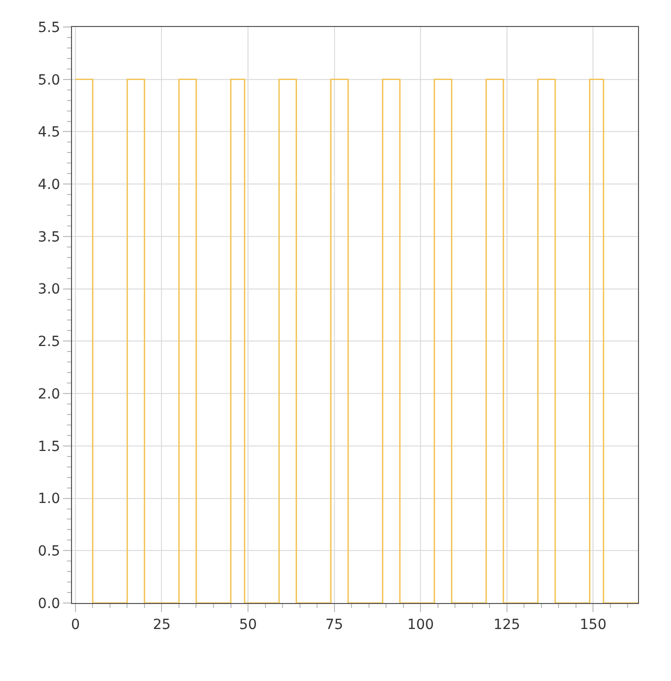 This screenshot has width=671, height=681. Describe the element at coordinates (420, 624) in the screenshot. I see `x-tick-label: 100` at that location.